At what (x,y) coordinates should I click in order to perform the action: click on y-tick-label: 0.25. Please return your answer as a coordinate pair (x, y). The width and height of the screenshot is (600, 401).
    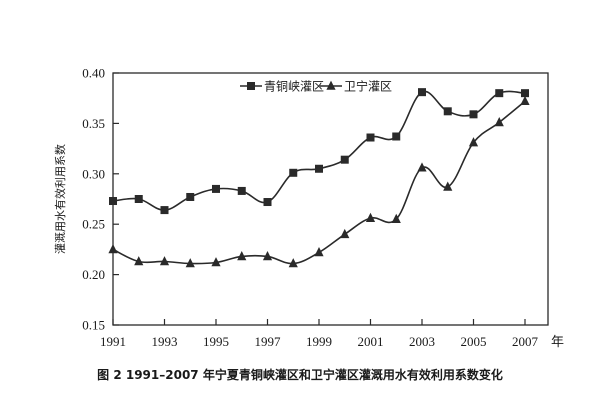
    Looking at the image, I should click on (93, 224).